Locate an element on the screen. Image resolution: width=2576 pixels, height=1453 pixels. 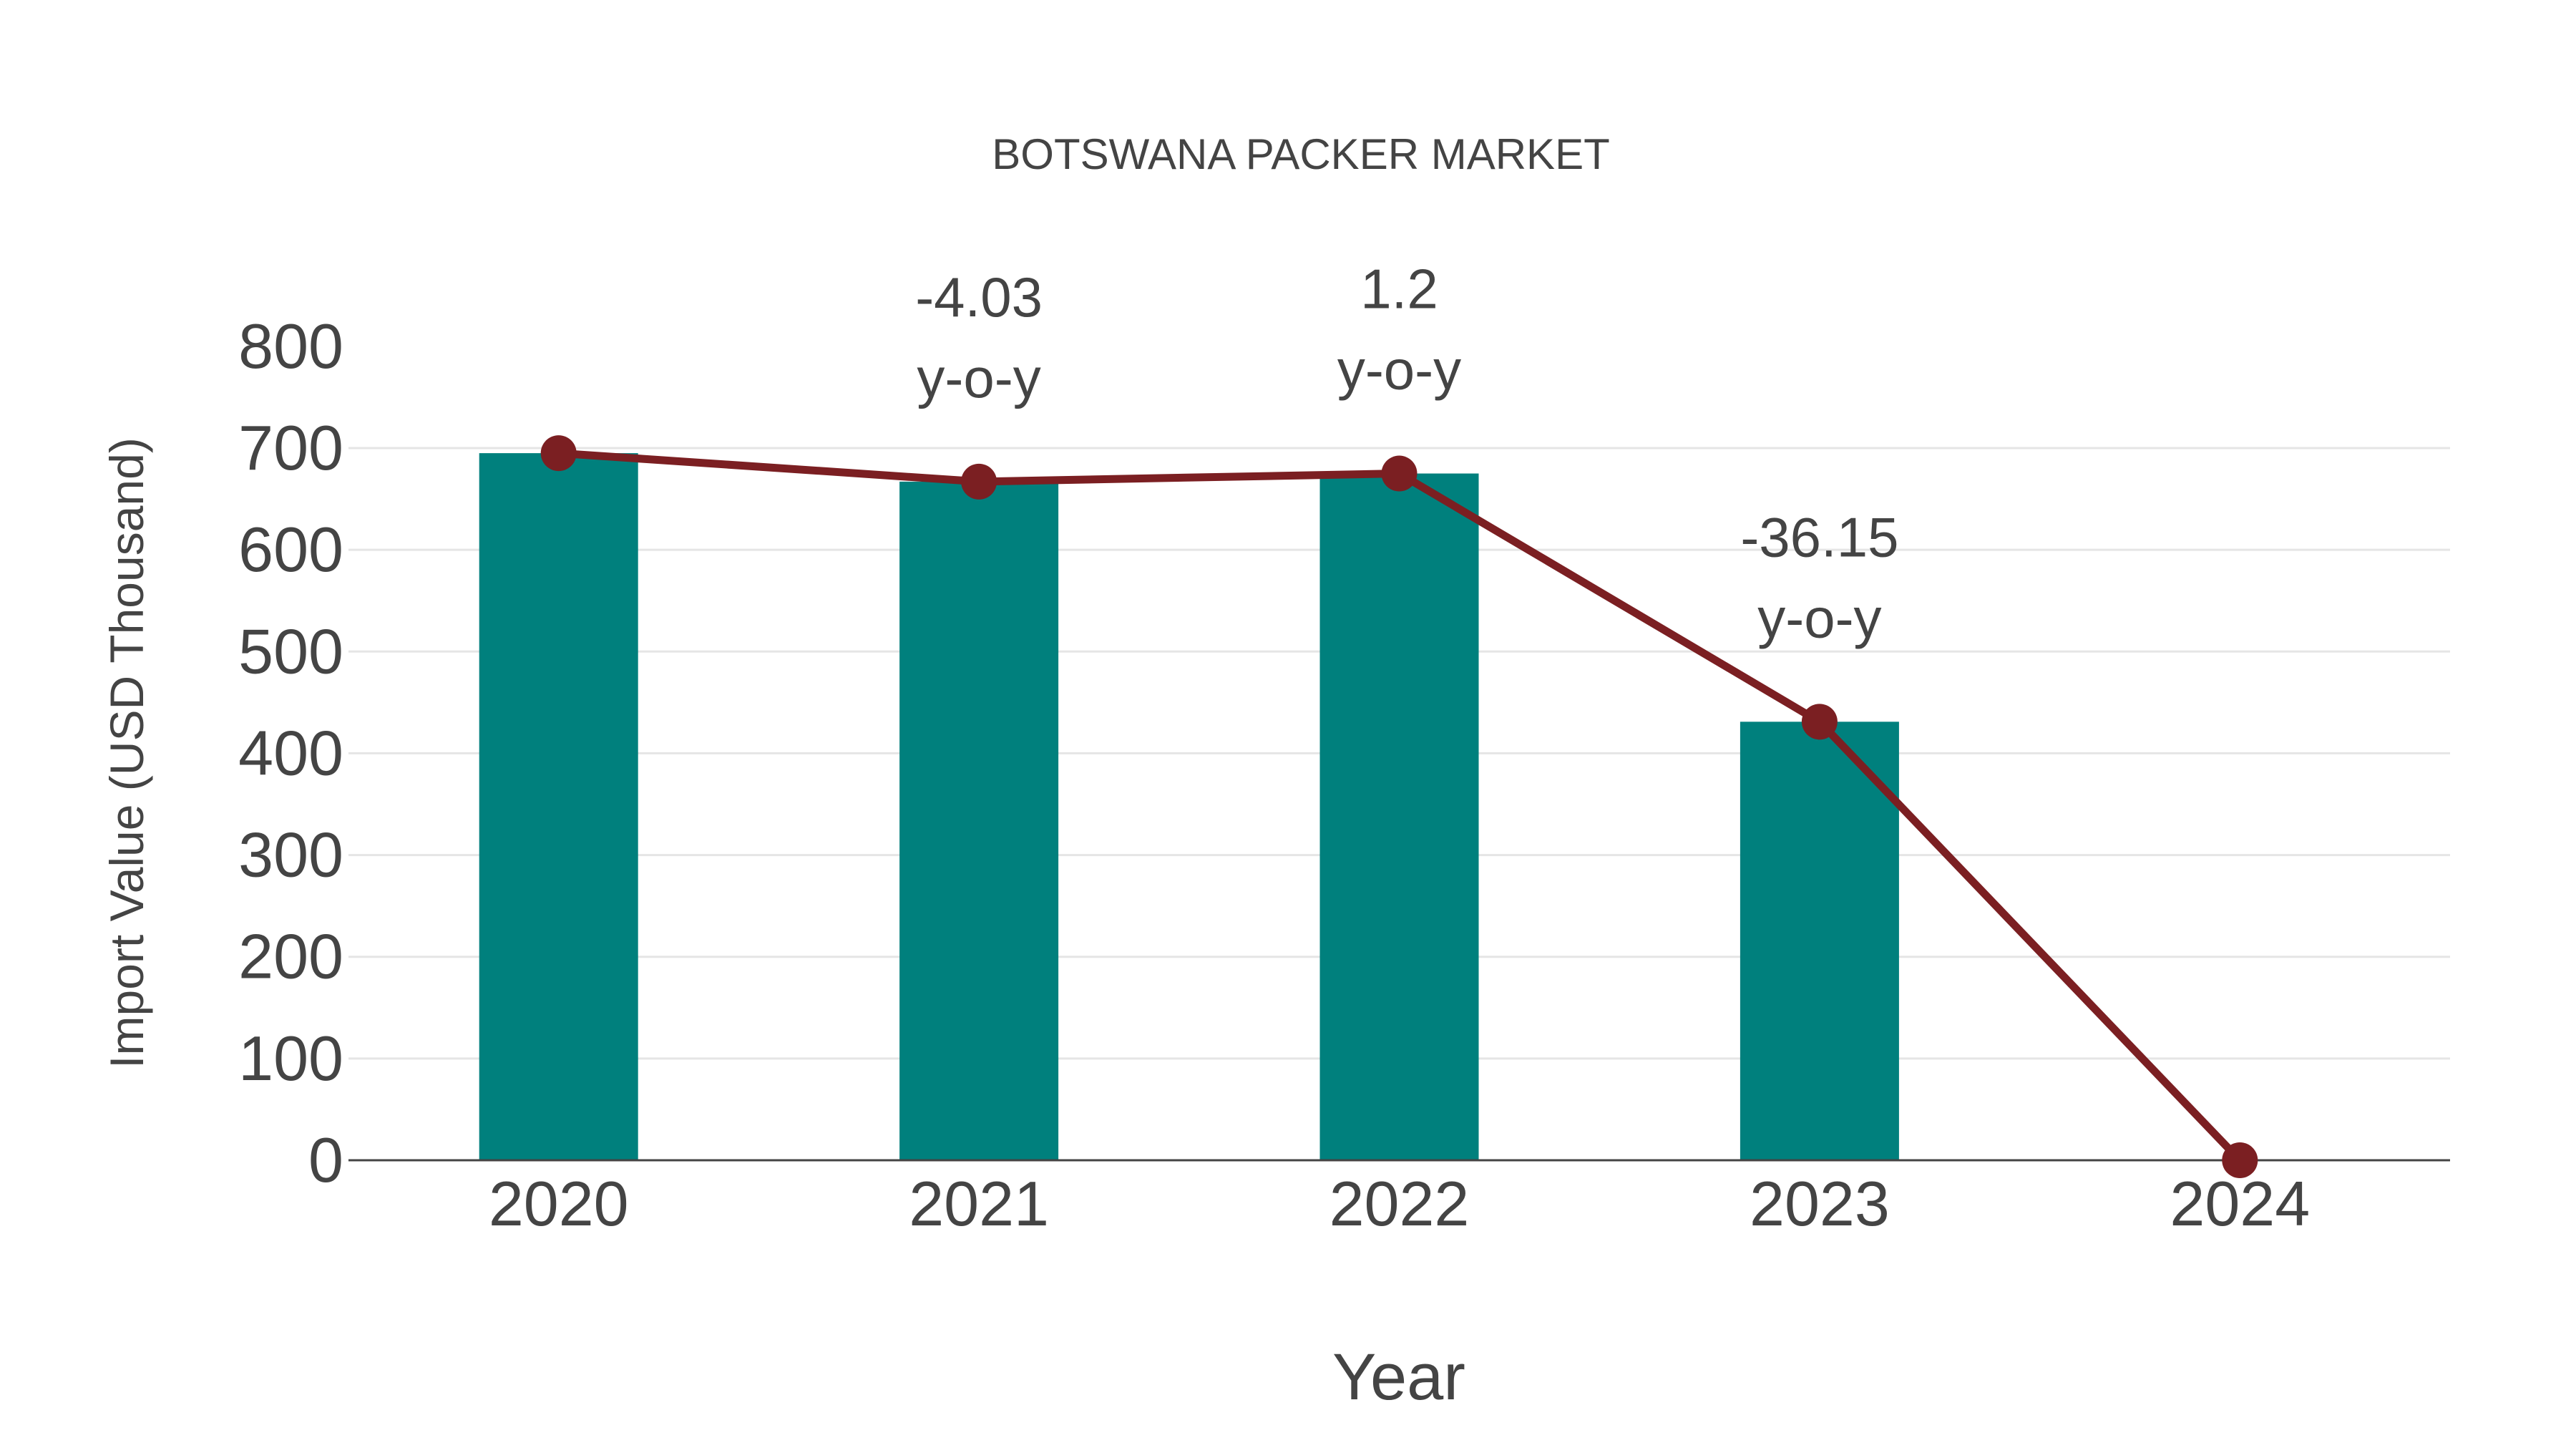
yoy-value: -4.03 is located at coordinates (979, 297).